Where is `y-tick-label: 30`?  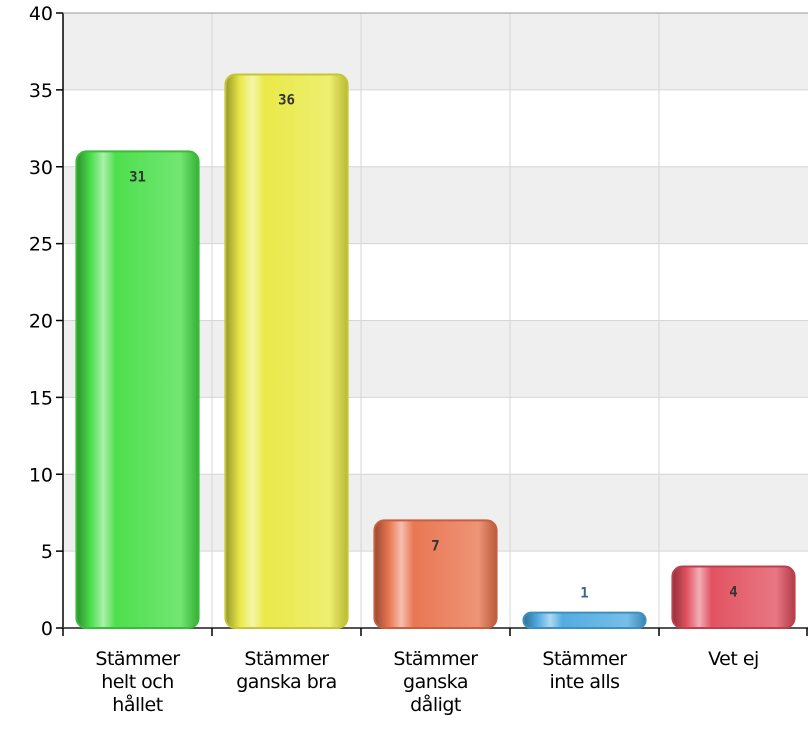
y-tick-label: 30 is located at coordinates (41, 168).